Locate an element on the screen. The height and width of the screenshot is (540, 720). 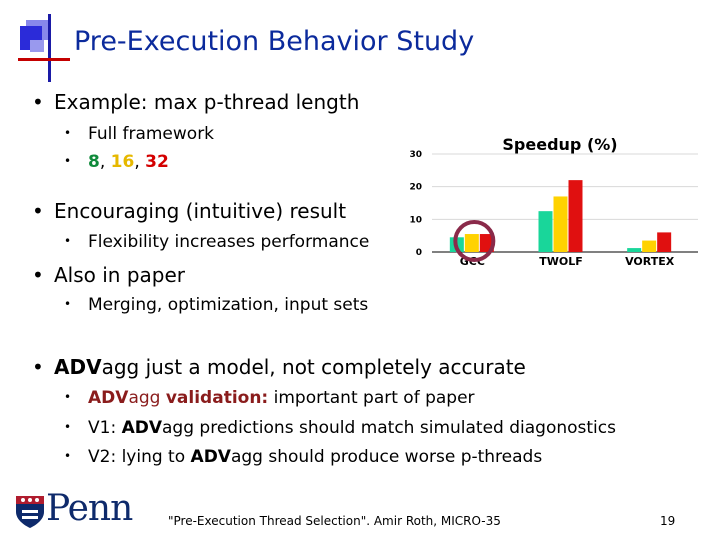
page-number: 19 is located at coordinates (668, 521).